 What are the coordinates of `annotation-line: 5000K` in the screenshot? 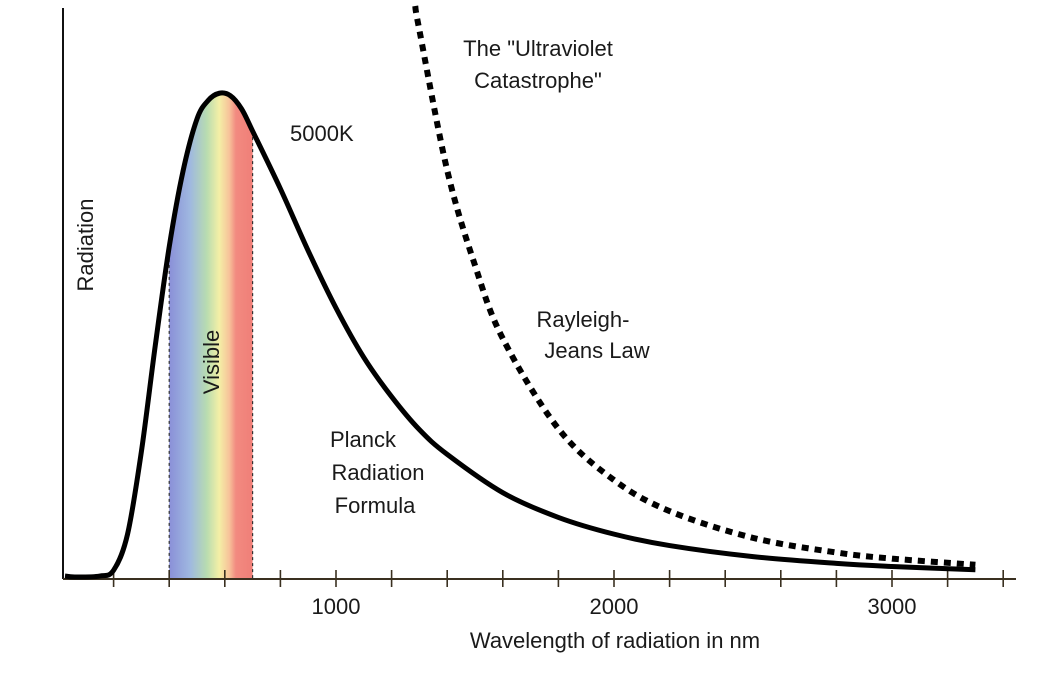 It's located at (322, 133).